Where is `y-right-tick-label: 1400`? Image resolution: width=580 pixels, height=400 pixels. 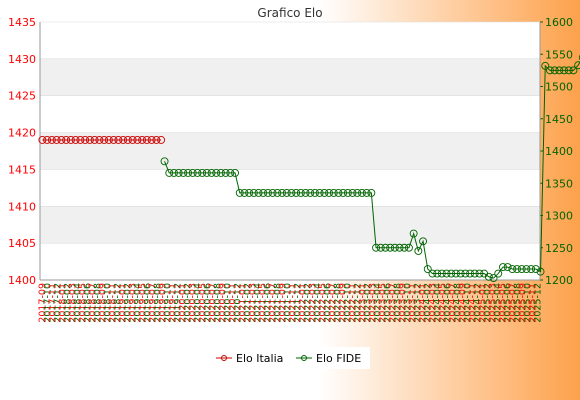
y-right-tick-label: 1400 is located at coordinates (559, 151).